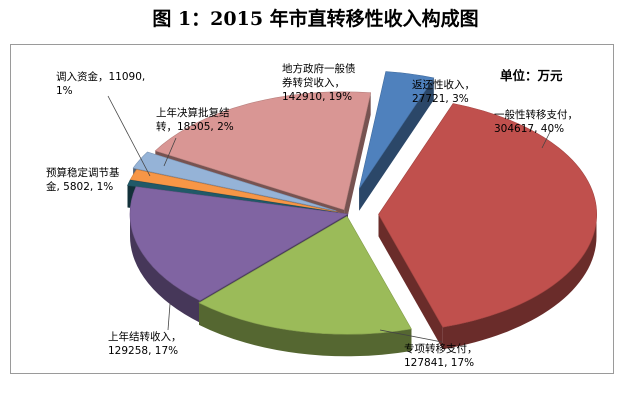 This screenshot has height=407, width=631. What do you see at coordinates (143, 351) in the screenshot?
I see `slice-label-line: 129258, 17%` at bounding box center [143, 351].